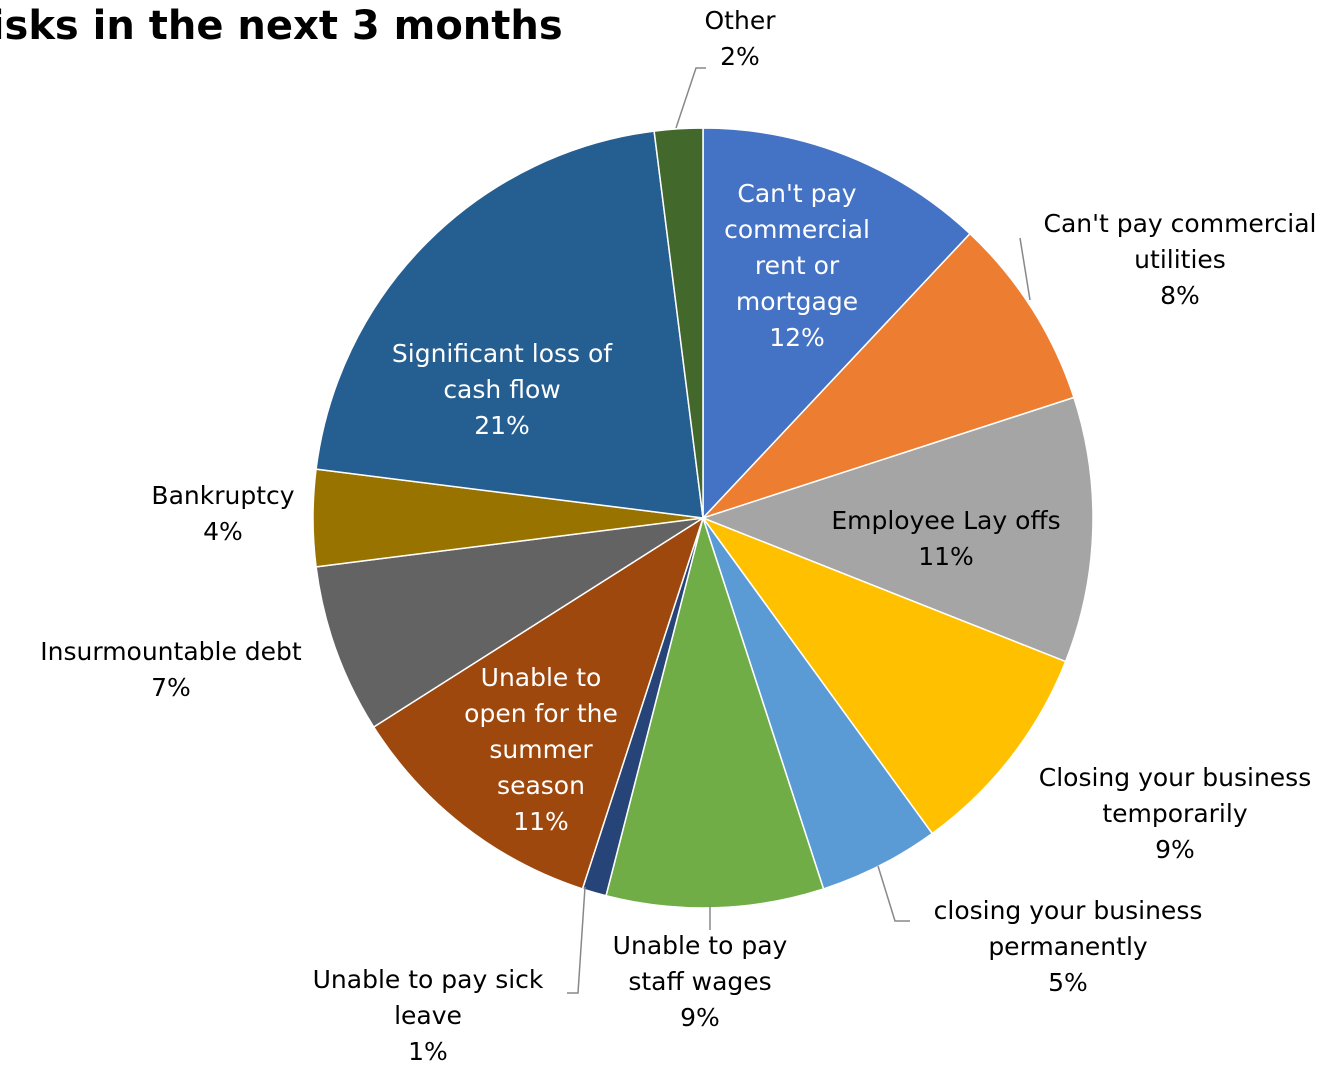  I want to click on slice-value-label: 7%, so click(171, 687).